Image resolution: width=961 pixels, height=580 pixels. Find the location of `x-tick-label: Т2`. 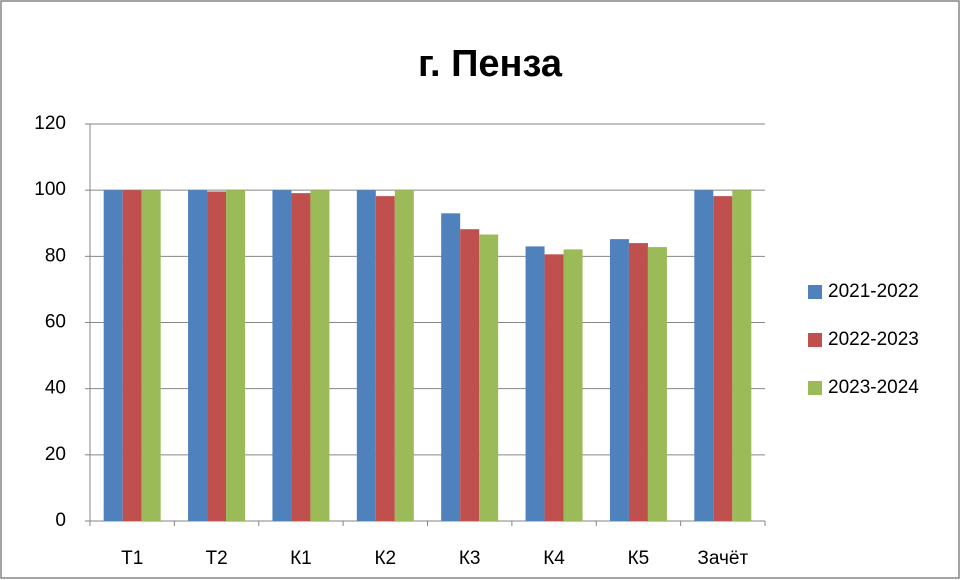

x-tick-label: Т2 is located at coordinates (216, 558).